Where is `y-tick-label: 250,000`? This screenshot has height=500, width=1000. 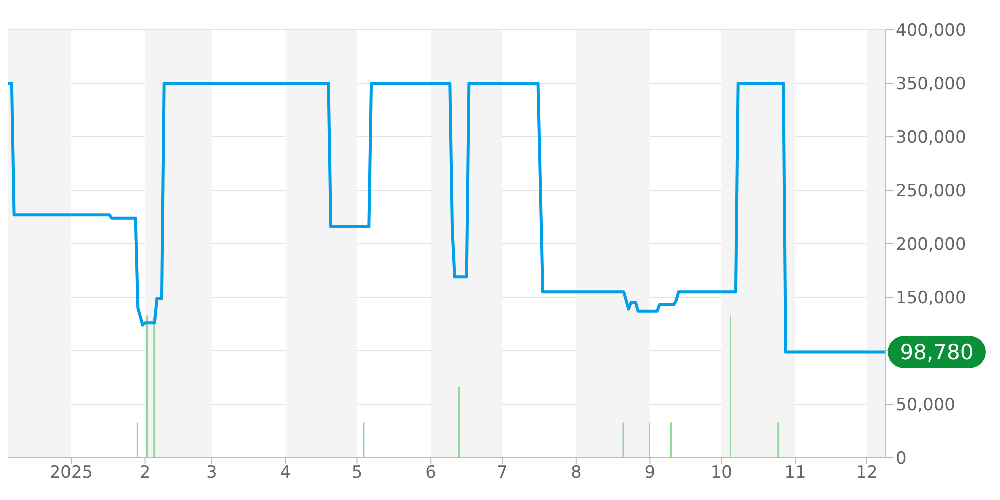 y-tick-label: 250,000 is located at coordinates (931, 192).